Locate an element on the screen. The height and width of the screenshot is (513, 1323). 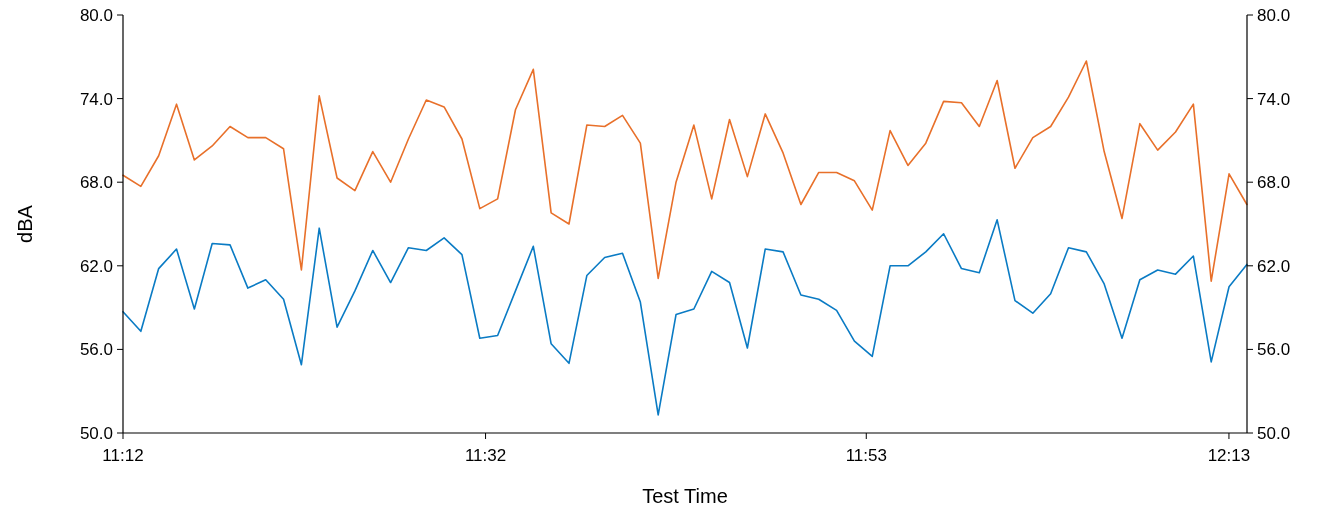
y-tick-label: 62.0 is located at coordinates (96, 266).